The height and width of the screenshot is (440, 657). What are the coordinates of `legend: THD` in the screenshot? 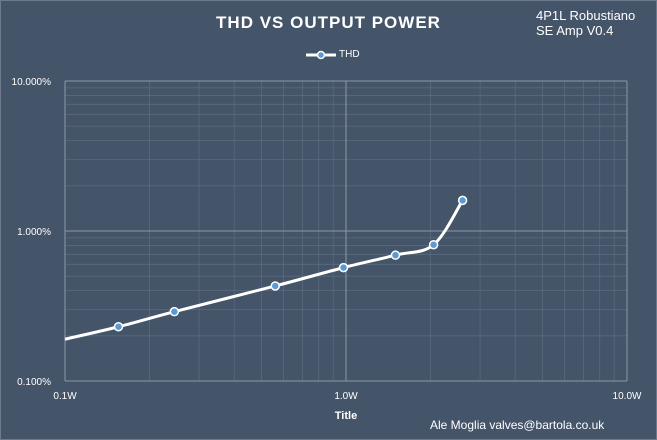 It's located at (333, 54).